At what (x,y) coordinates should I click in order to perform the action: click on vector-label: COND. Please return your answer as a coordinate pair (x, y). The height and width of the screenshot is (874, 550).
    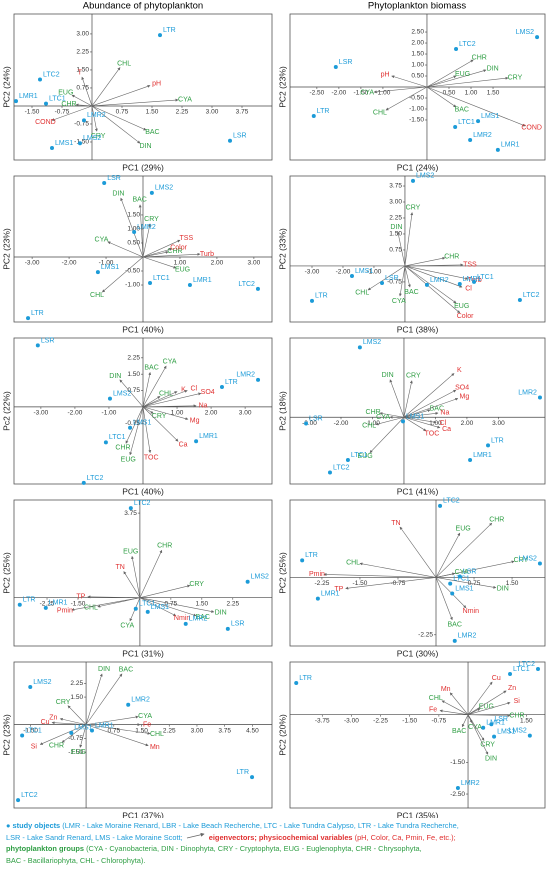
    Looking at the image, I should click on (531, 128).